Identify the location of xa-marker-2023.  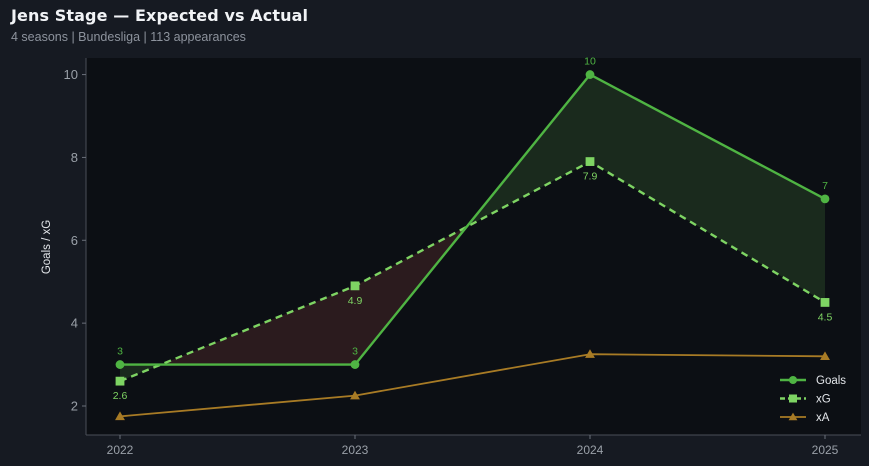
(355, 395).